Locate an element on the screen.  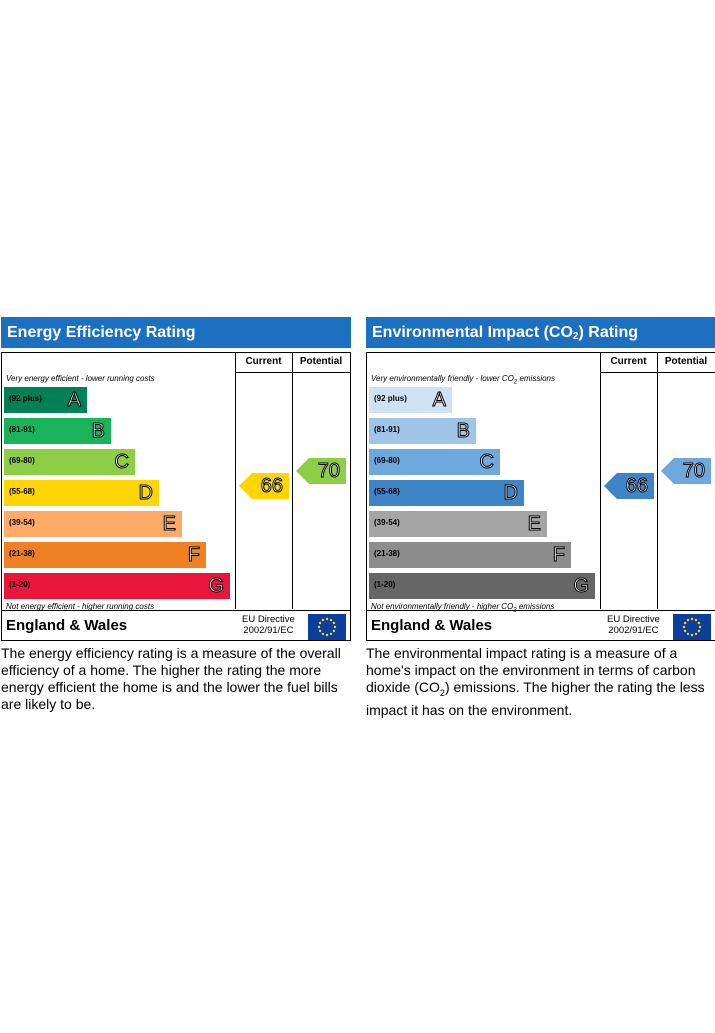
note-part: Very environmentally friendly - lower CO is located at coordinates (442, 378).